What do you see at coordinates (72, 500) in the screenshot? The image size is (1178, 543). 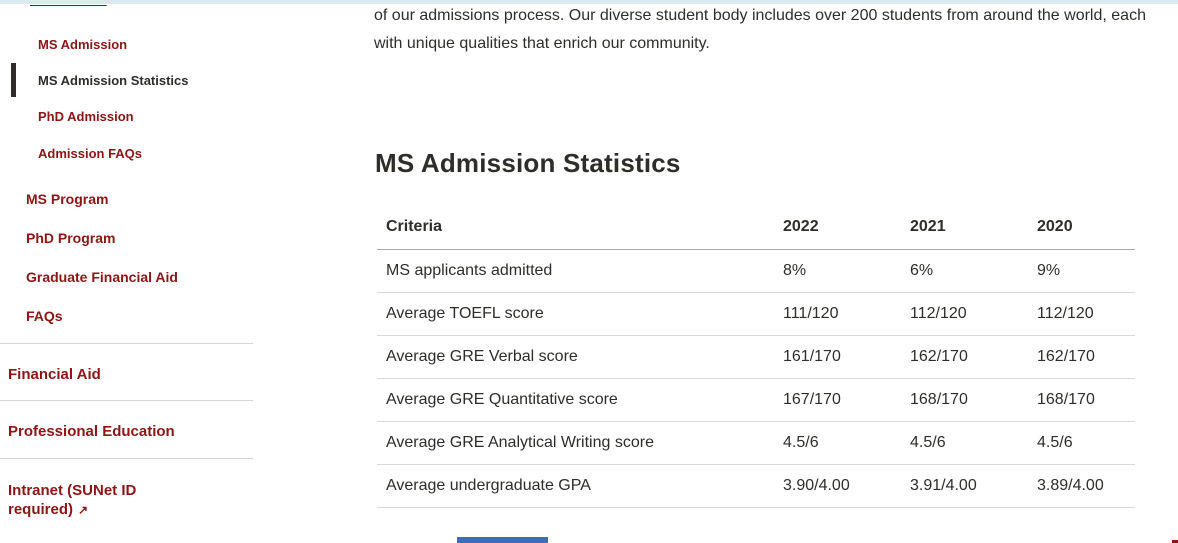 I see `sidebar-item-intranet-label: Intranet (SUNet ID required)` at bounding box center [72, 500].